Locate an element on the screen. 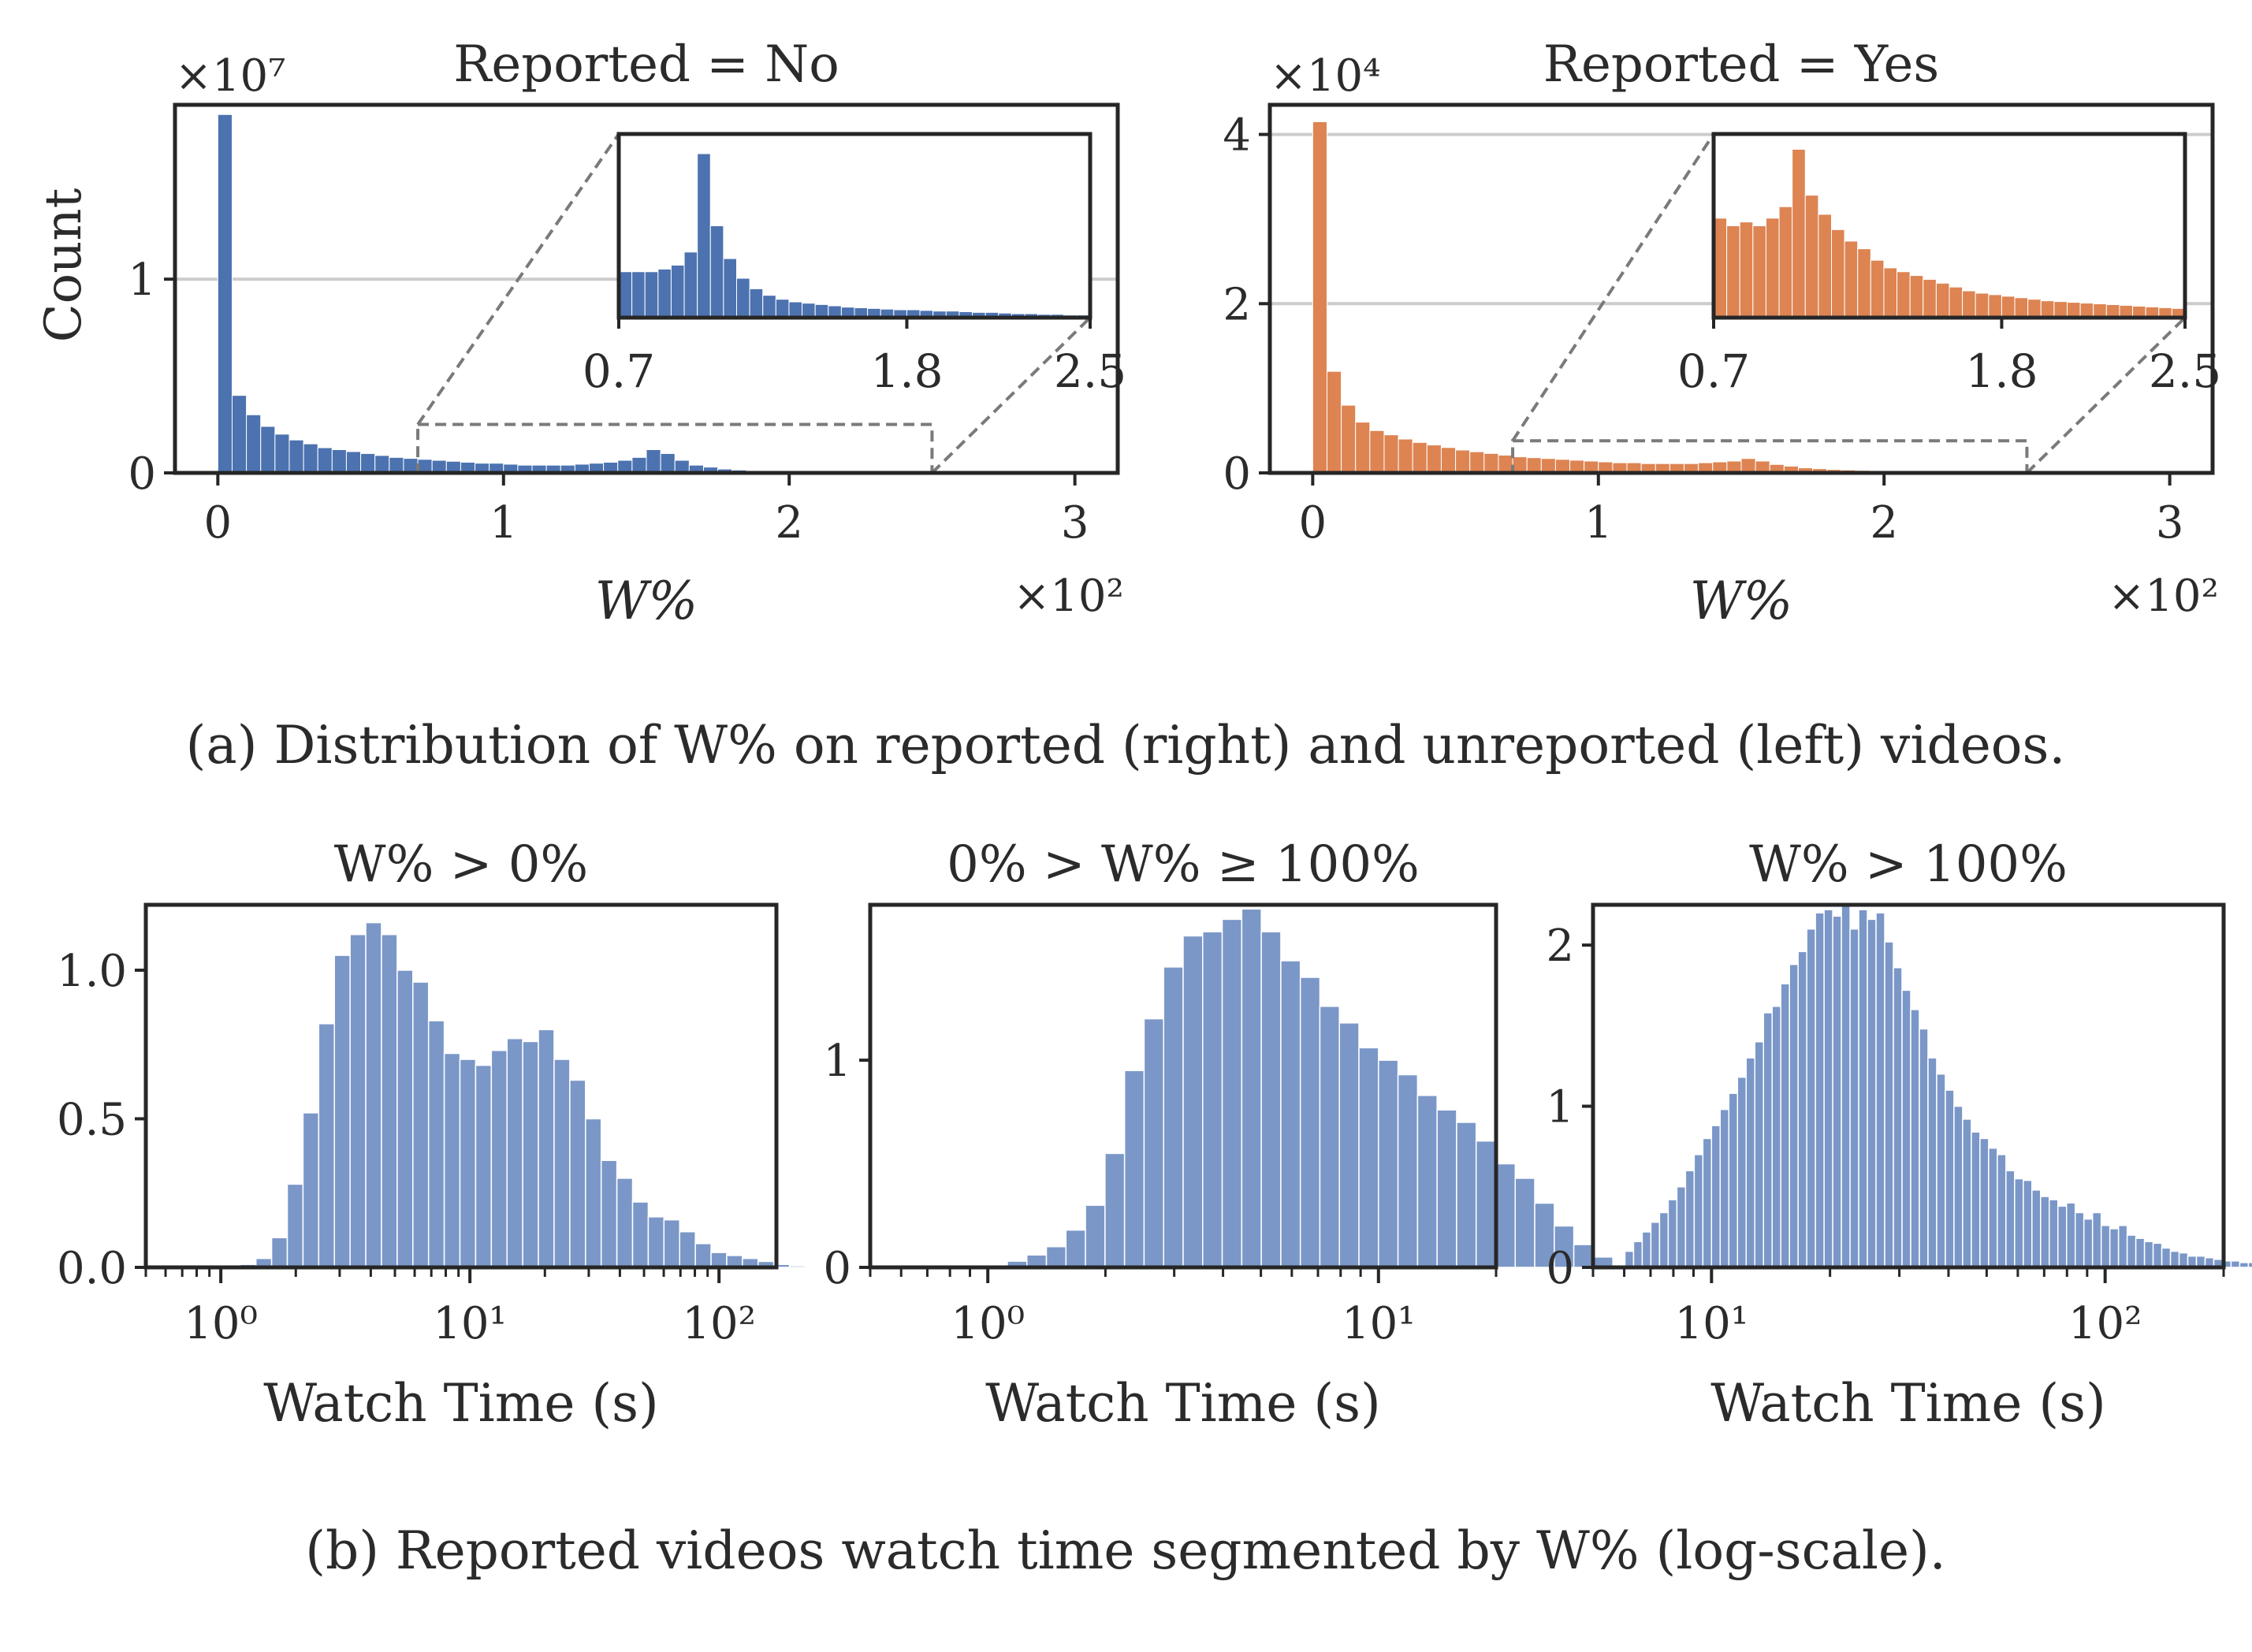  inset-tick-label: 1.8 is located at coordinates (2002, 371).